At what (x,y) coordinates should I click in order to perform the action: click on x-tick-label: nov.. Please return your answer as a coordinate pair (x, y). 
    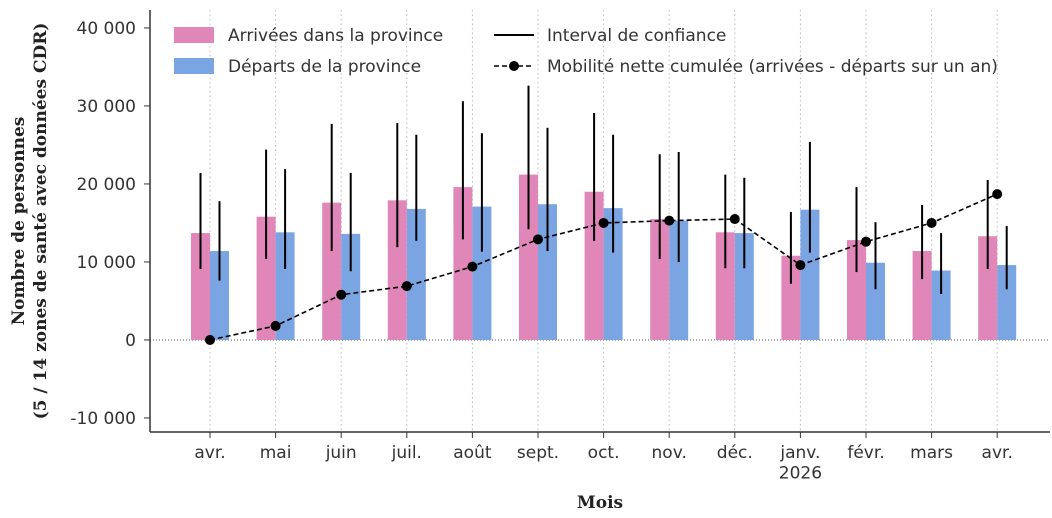
    Looking at the image, I should click on (669, 453).